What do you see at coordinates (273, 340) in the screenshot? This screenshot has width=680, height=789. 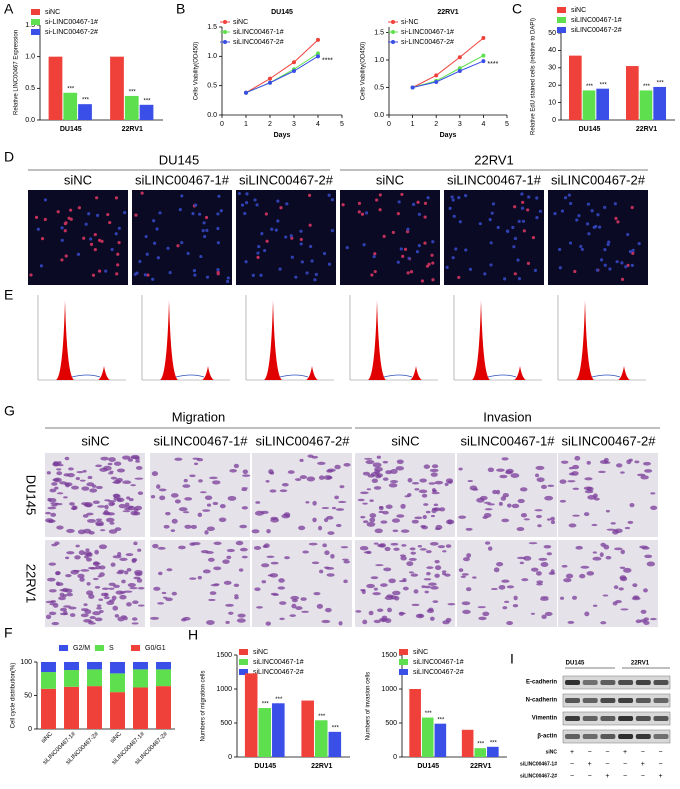 I see `g1-peak` at bounding box center [273, 340].